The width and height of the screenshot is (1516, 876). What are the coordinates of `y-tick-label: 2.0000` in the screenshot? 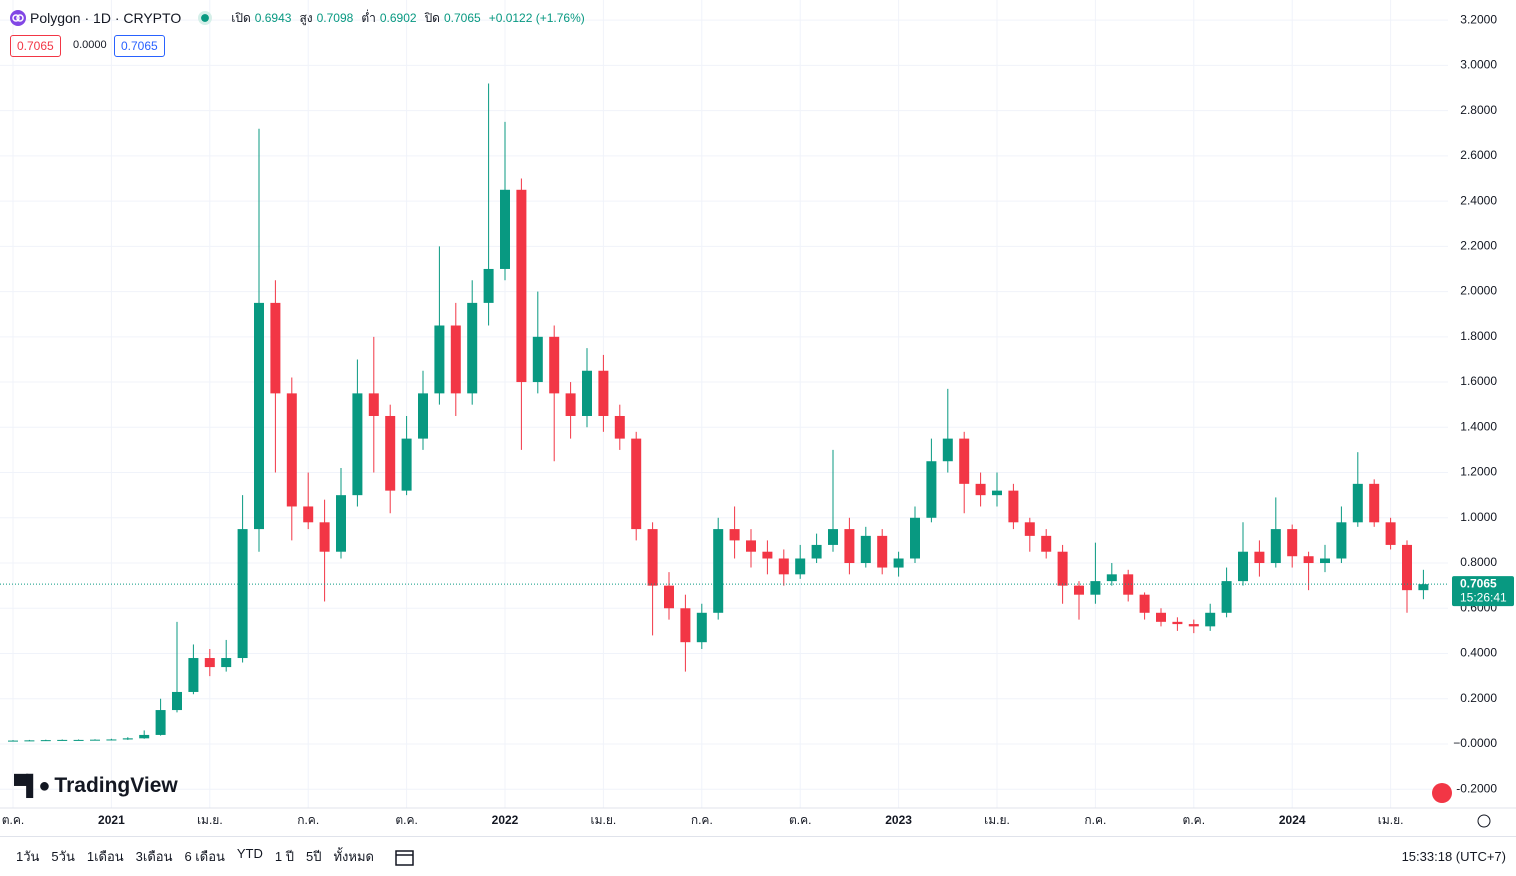 It's located at (1478, 291).